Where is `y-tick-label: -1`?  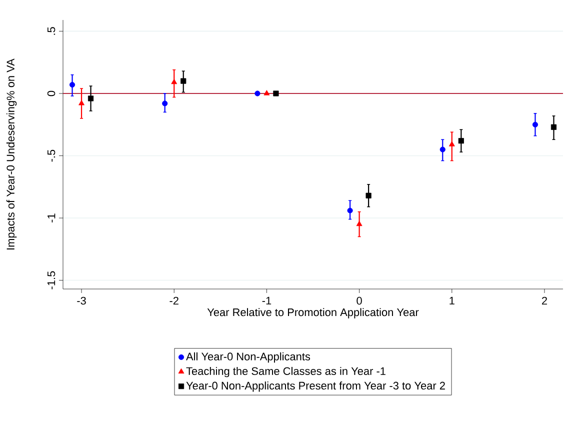
y-tick-label: -1 is located at coordinates (52, 218).